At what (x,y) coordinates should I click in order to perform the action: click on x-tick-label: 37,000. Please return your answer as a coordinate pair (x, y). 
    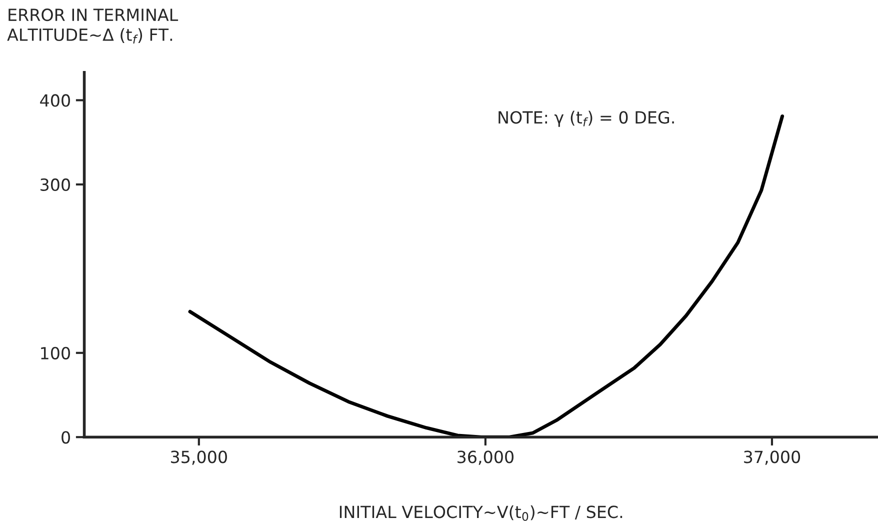
    Looking at the image, I should click on (772, 457).